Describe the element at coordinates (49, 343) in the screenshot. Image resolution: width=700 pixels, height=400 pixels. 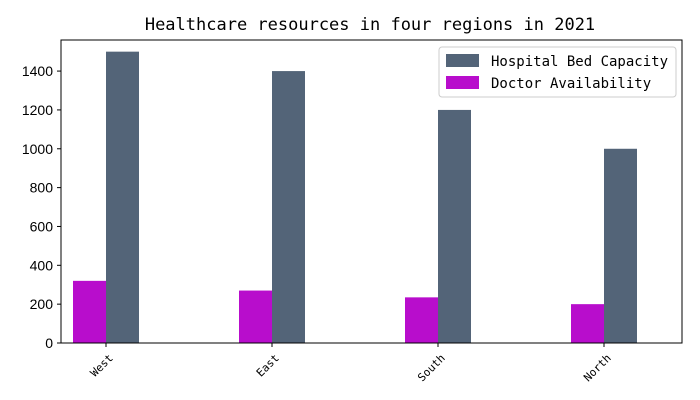
I see `y-tick-label: 0` at that location.